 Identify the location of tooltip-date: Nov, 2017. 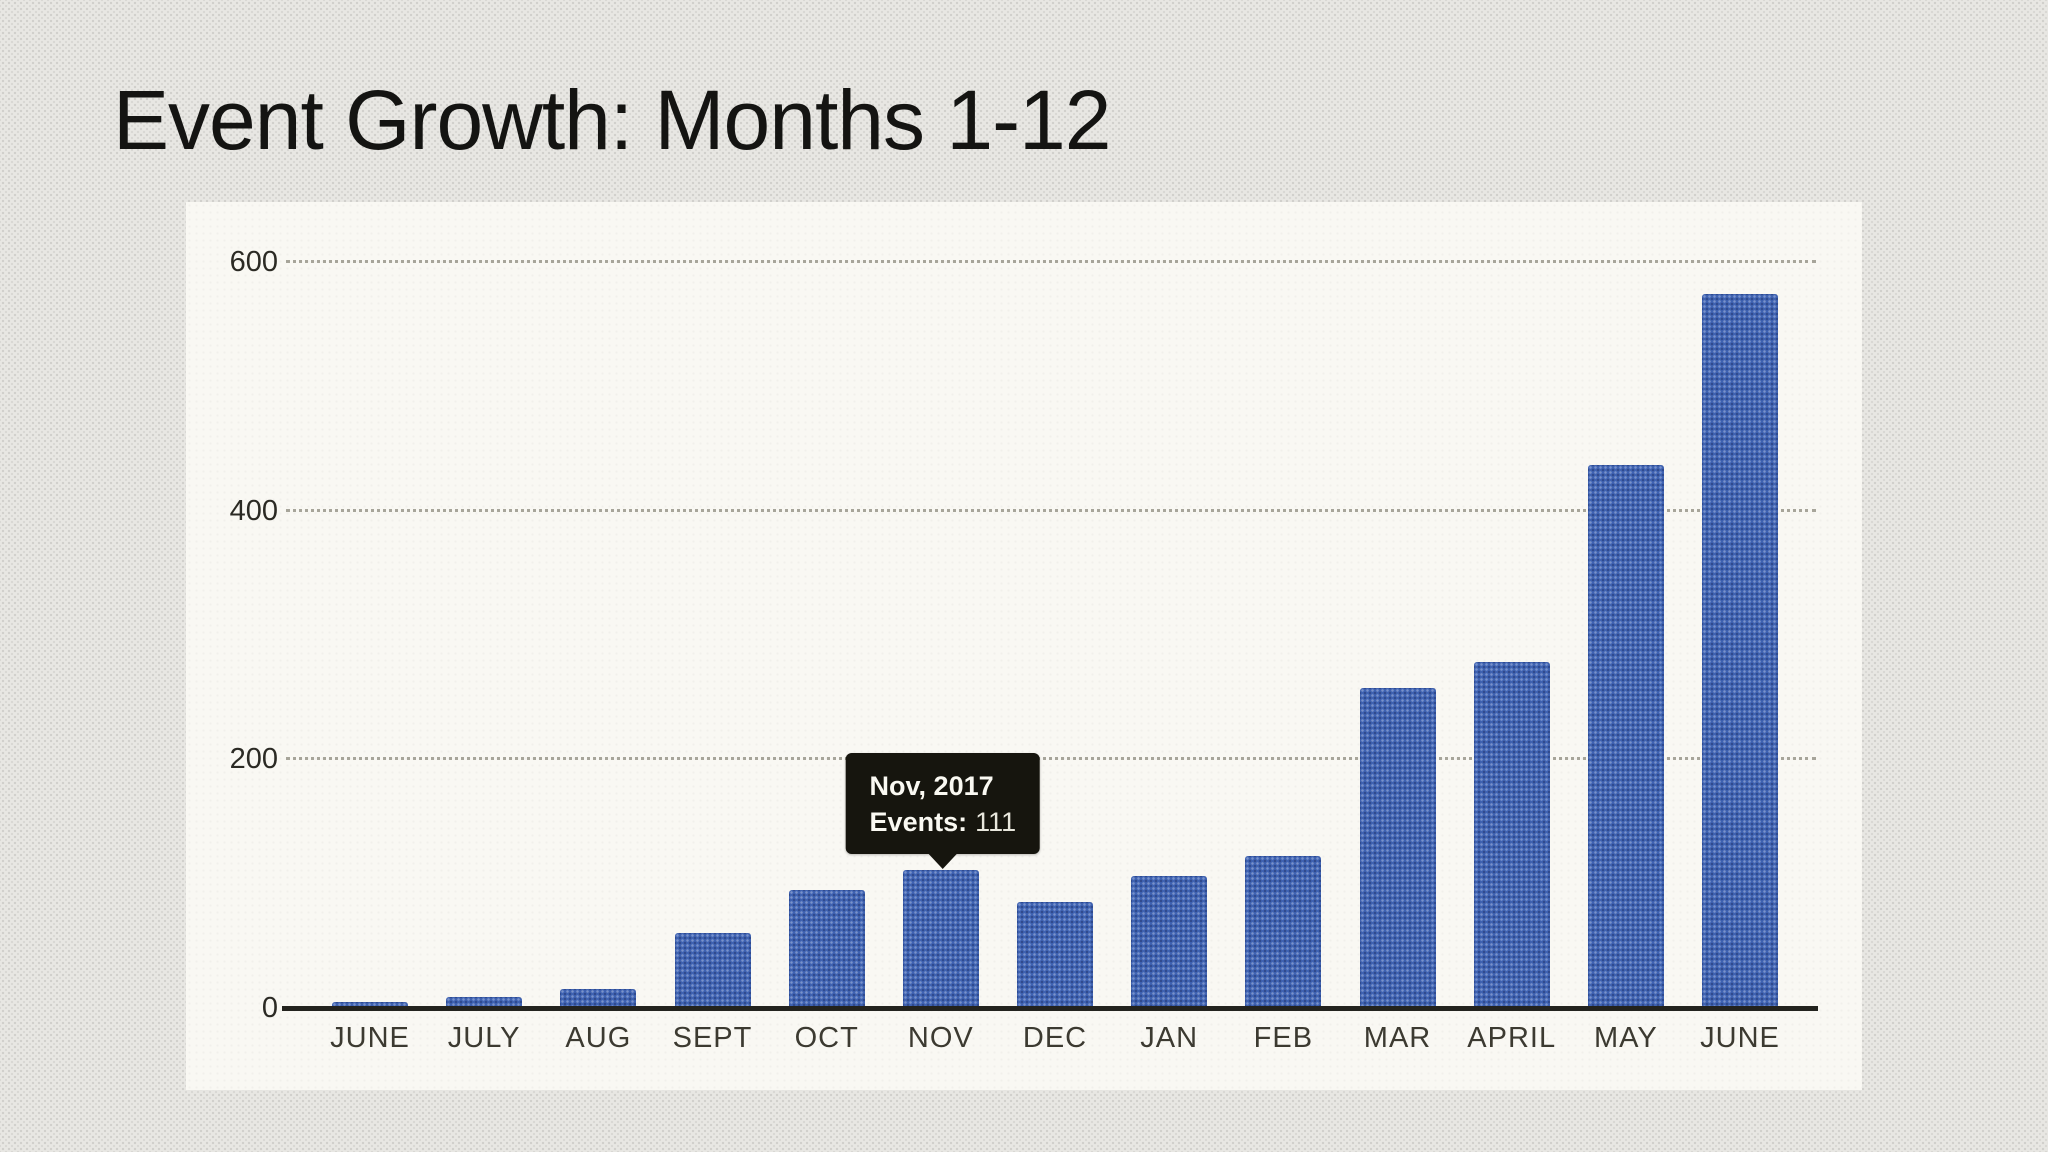
(931, 786).